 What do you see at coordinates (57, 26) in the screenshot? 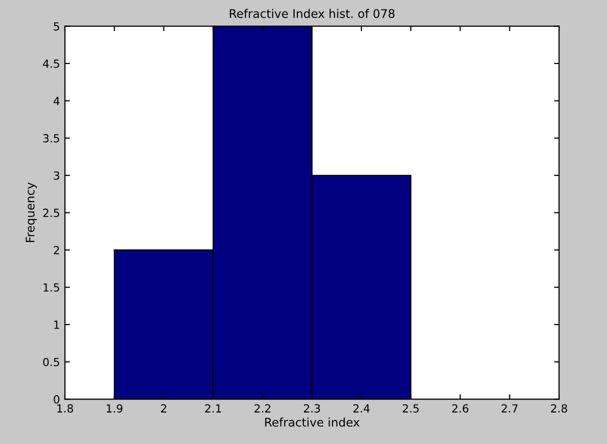
I see `y-tick-label: 5` at bounding box center [57, 26].